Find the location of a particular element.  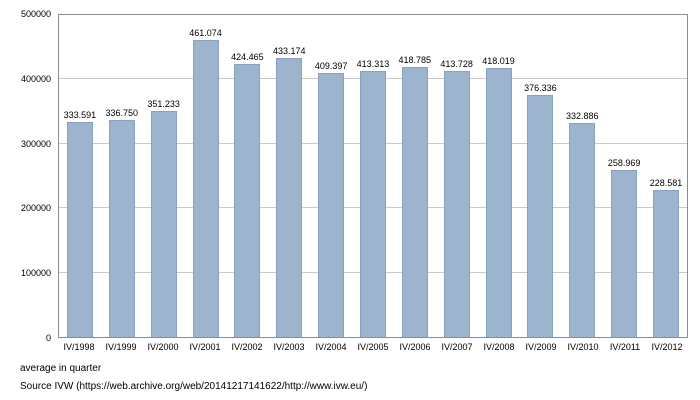

bar-value-label: 424.465 is located at coordinates (247, 56).